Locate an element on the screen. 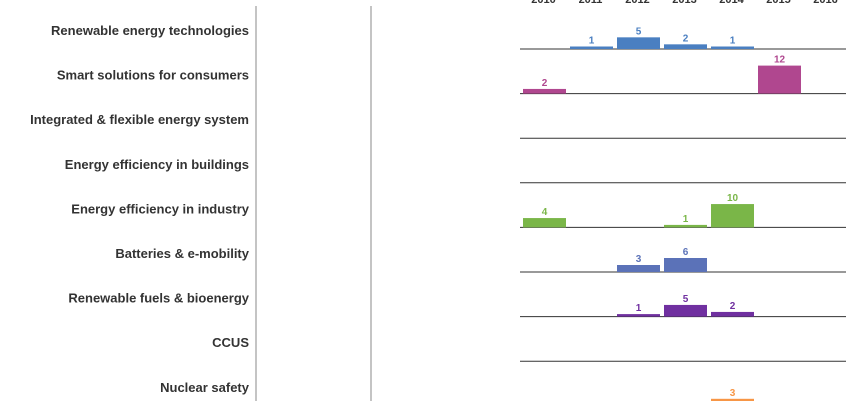  row-5: Batteries & e-mobility 3 6 is located at coordinates (480, 259).